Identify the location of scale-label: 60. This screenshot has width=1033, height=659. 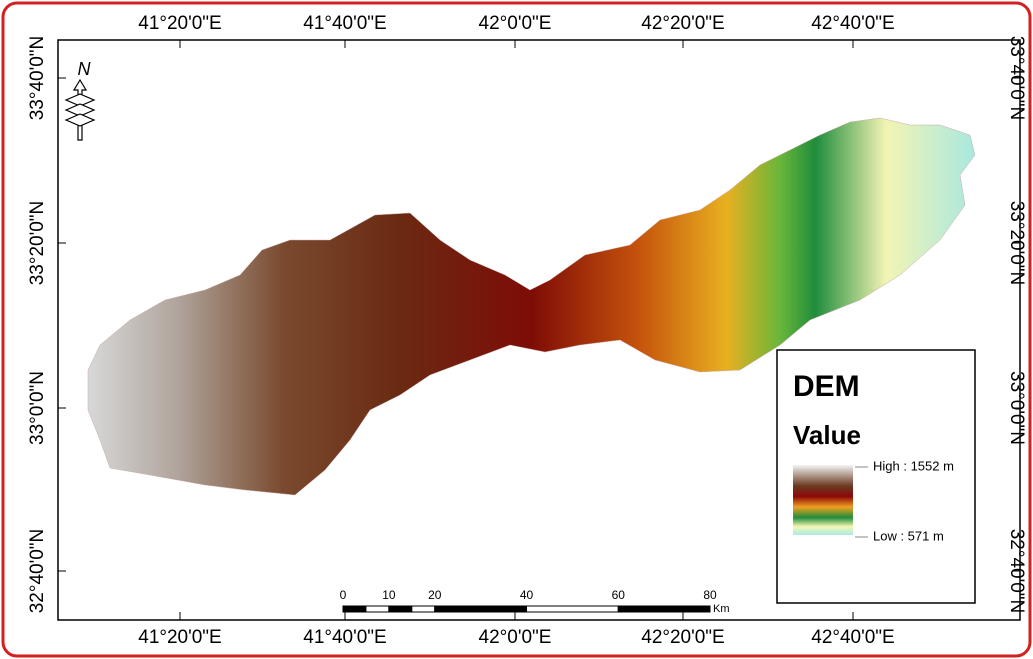
(619, 595).